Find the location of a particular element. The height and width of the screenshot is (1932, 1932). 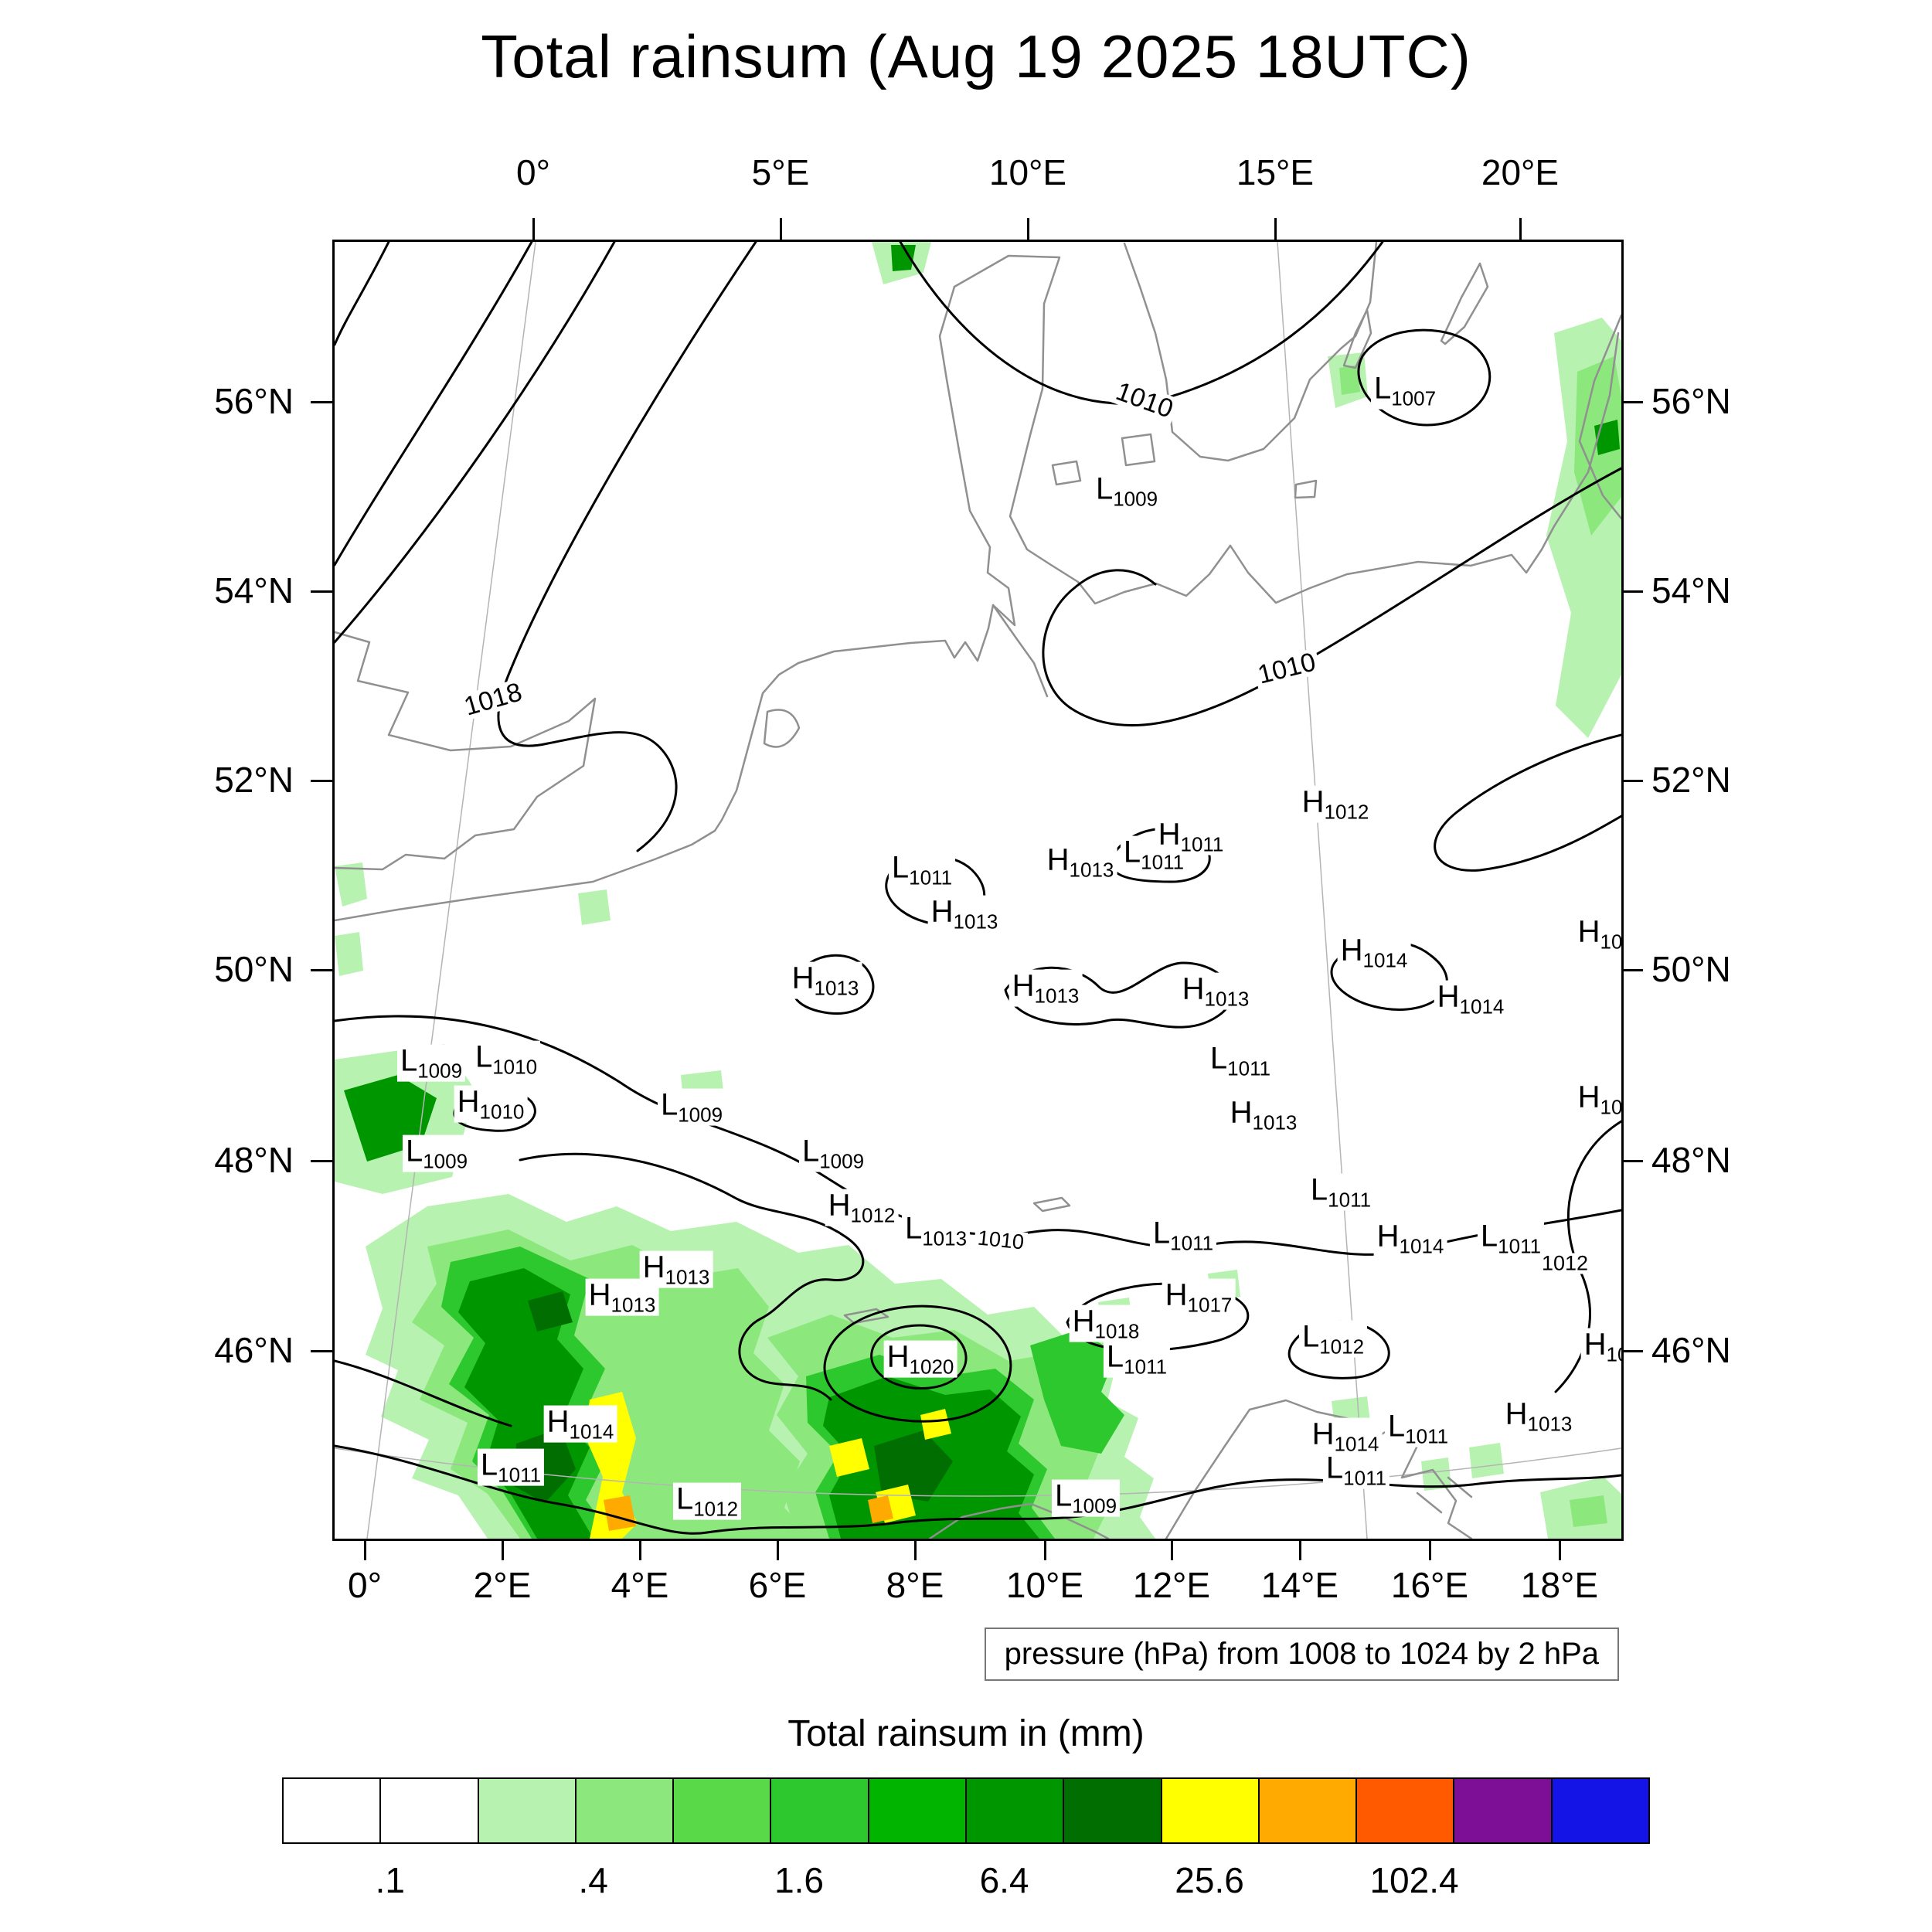

top-axis-label: 20°E is located at coordinates (1520, 172).